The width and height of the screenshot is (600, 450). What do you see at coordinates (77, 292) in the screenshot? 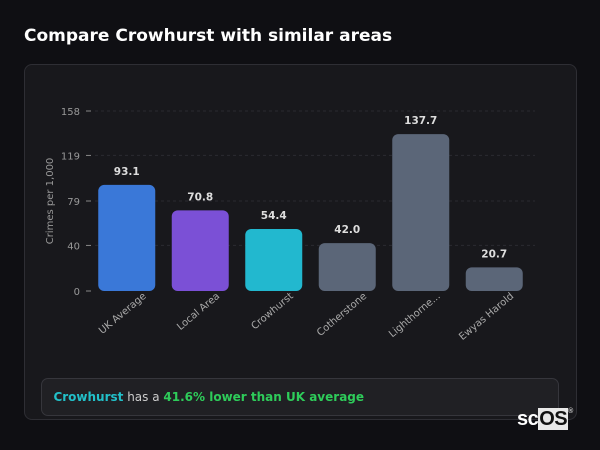
I see `y-tick-label: 0` at bounding box center [77, 292].